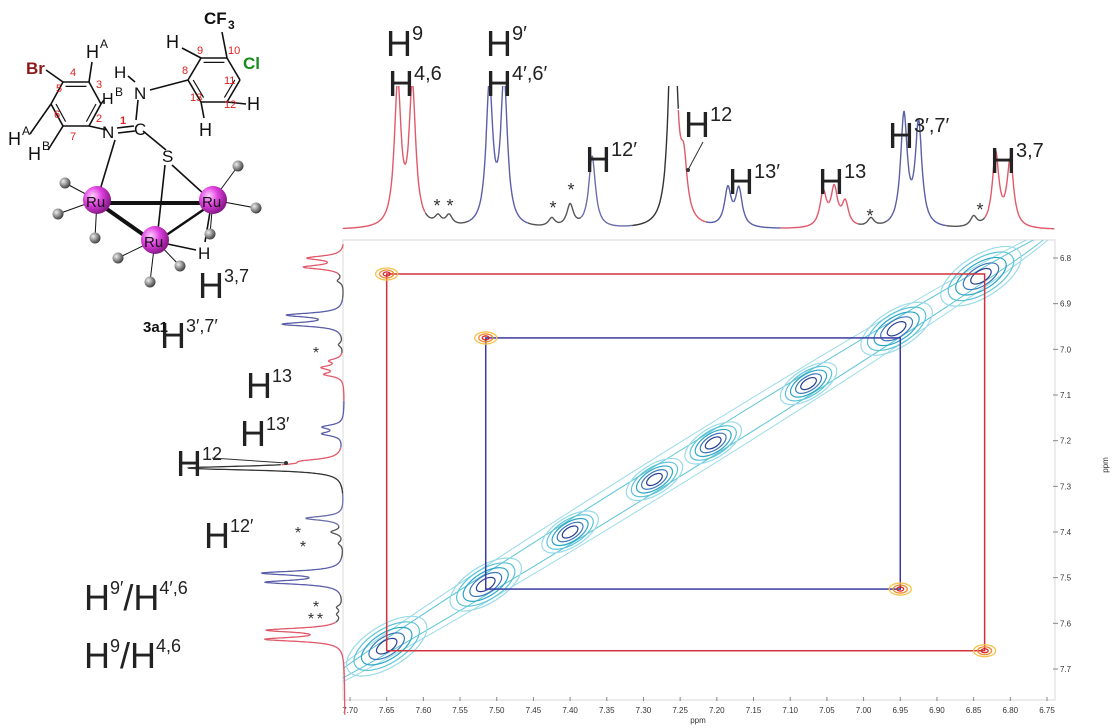 The height and width of the screenshot is (728, 1116). I want to click on label-pointer, so click(695, 156).